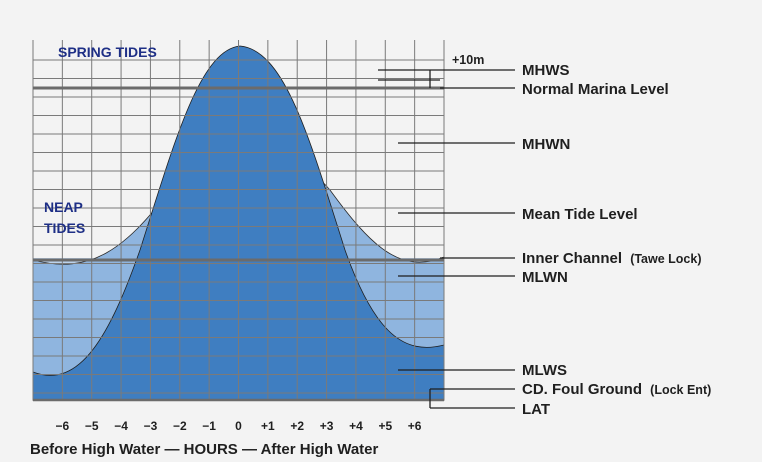 This screenshot has width=762, height=462. Describe the element at coordinates (572, 258) in the screenshot. I see `label-inner-channel-main: Inner Channel` at that location.